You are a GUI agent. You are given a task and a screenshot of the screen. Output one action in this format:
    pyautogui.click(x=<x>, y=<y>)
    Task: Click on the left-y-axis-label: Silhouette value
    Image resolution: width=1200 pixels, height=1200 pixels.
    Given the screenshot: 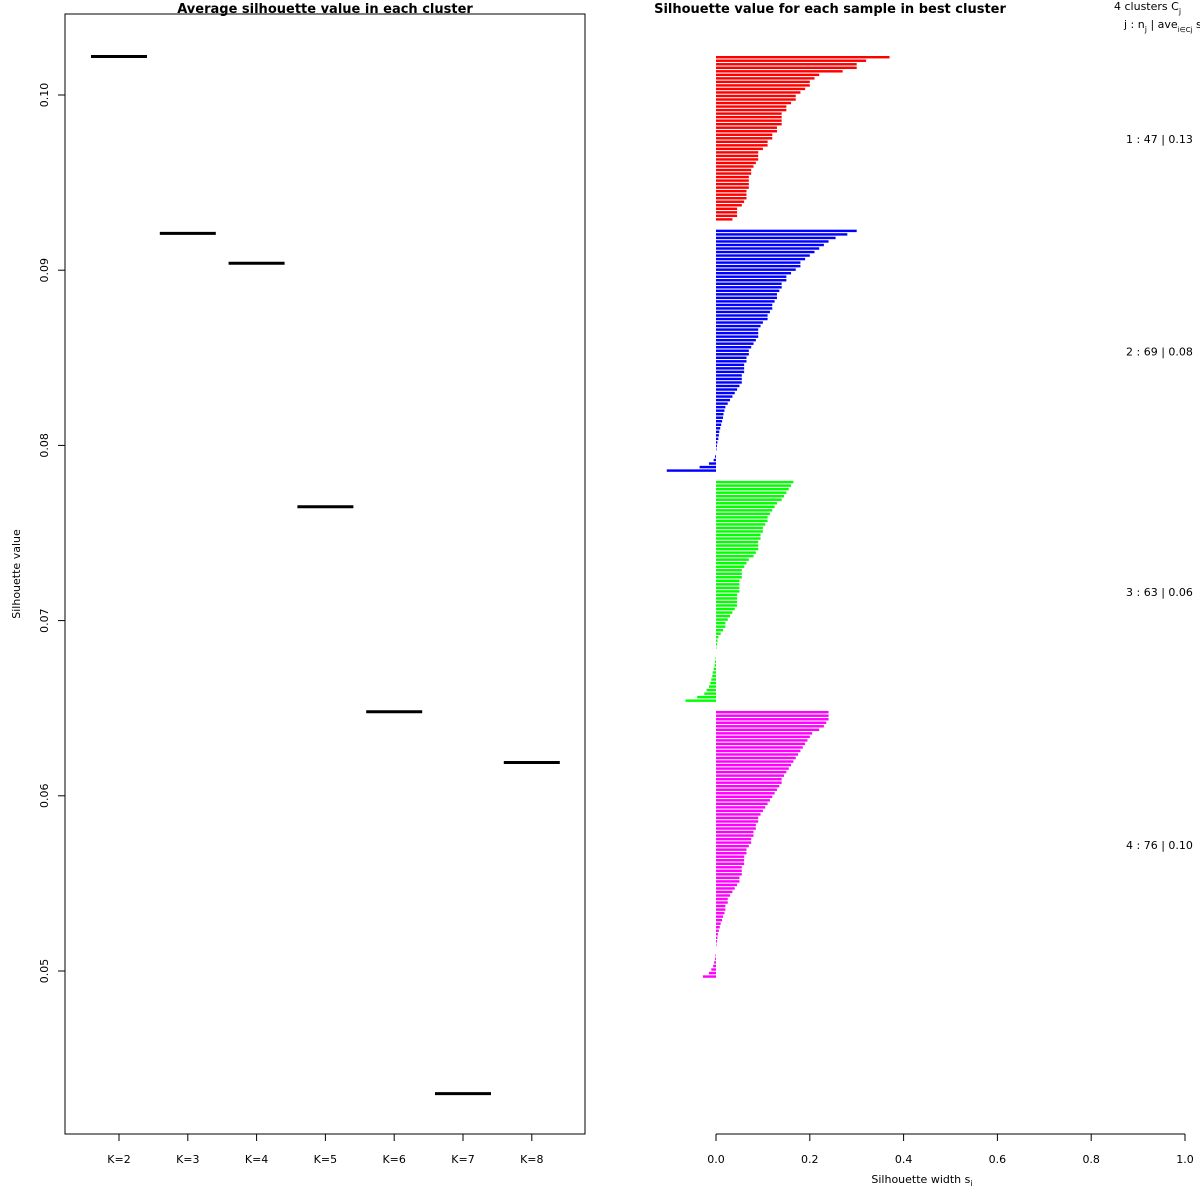 What is the action you would take?
    pyautogui.click(x=16, y=574)
    